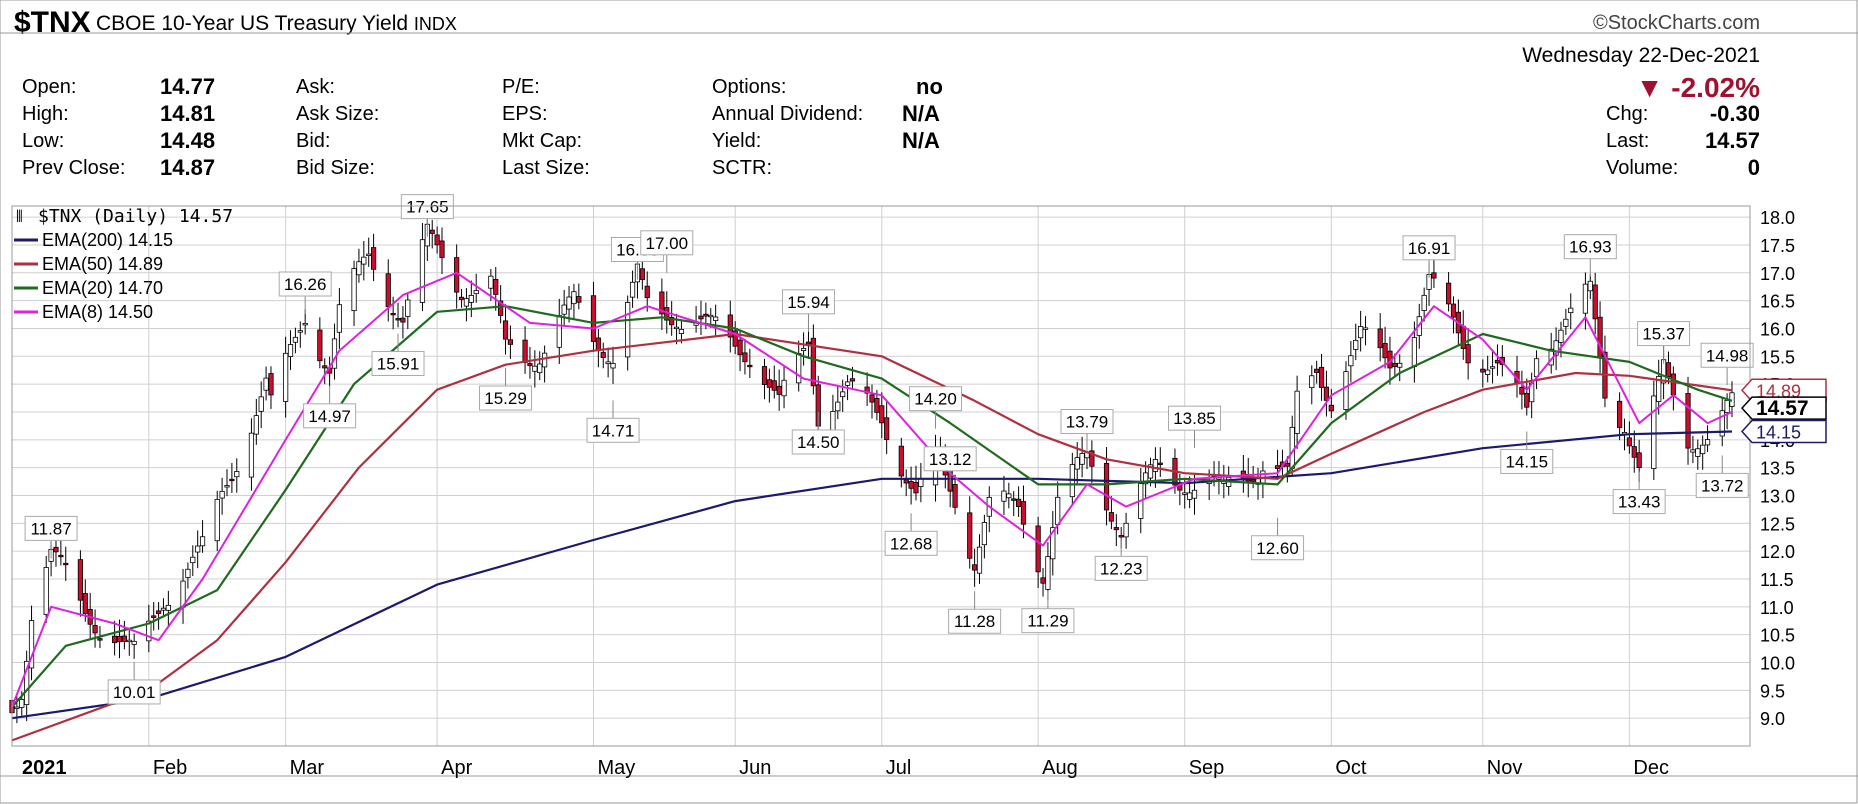 This screenshot has width=1858, height=804. I want to click on annotation-label: 12.60, so click(1277, 548).